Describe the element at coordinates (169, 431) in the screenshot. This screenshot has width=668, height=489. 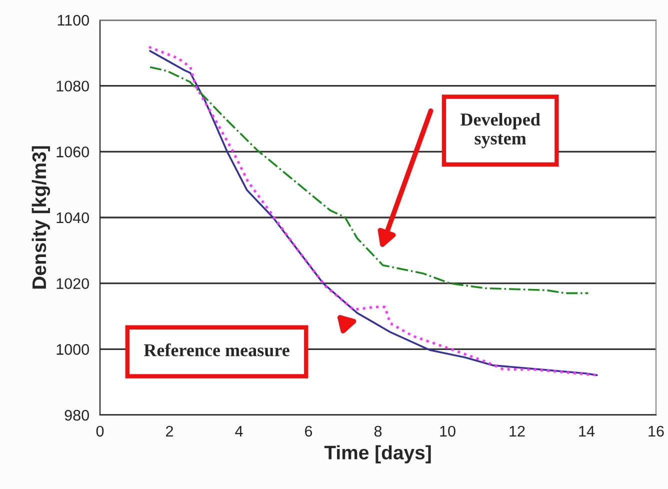
I see `x-tick-label: 2` at that location.